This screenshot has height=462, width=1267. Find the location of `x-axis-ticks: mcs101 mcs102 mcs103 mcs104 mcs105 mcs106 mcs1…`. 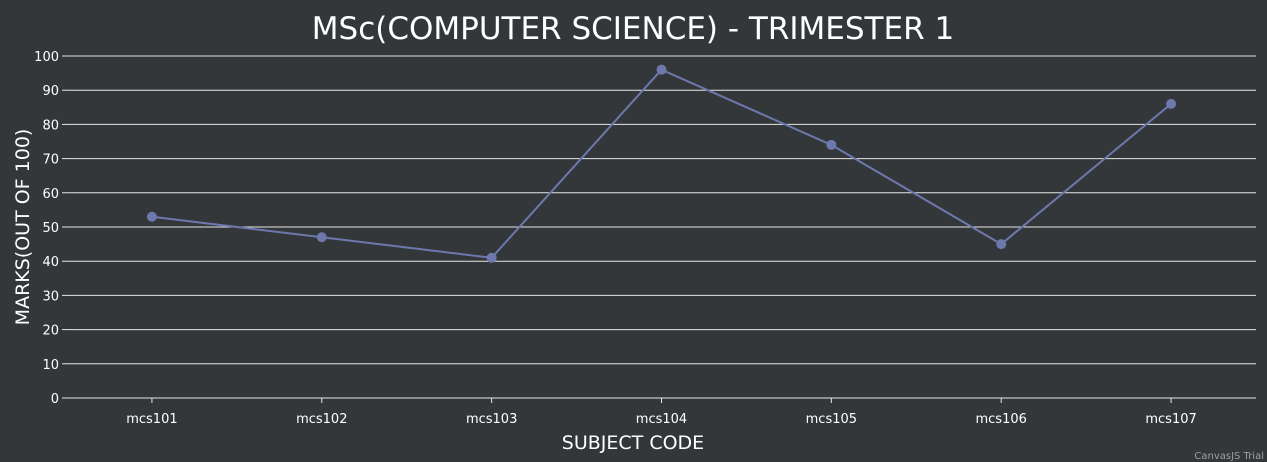

x-axis-ticks: mcs101 mcs102 mcs103 mcs104 mcs105 mcs106 mcs1… is located at coordinates (661, 412).